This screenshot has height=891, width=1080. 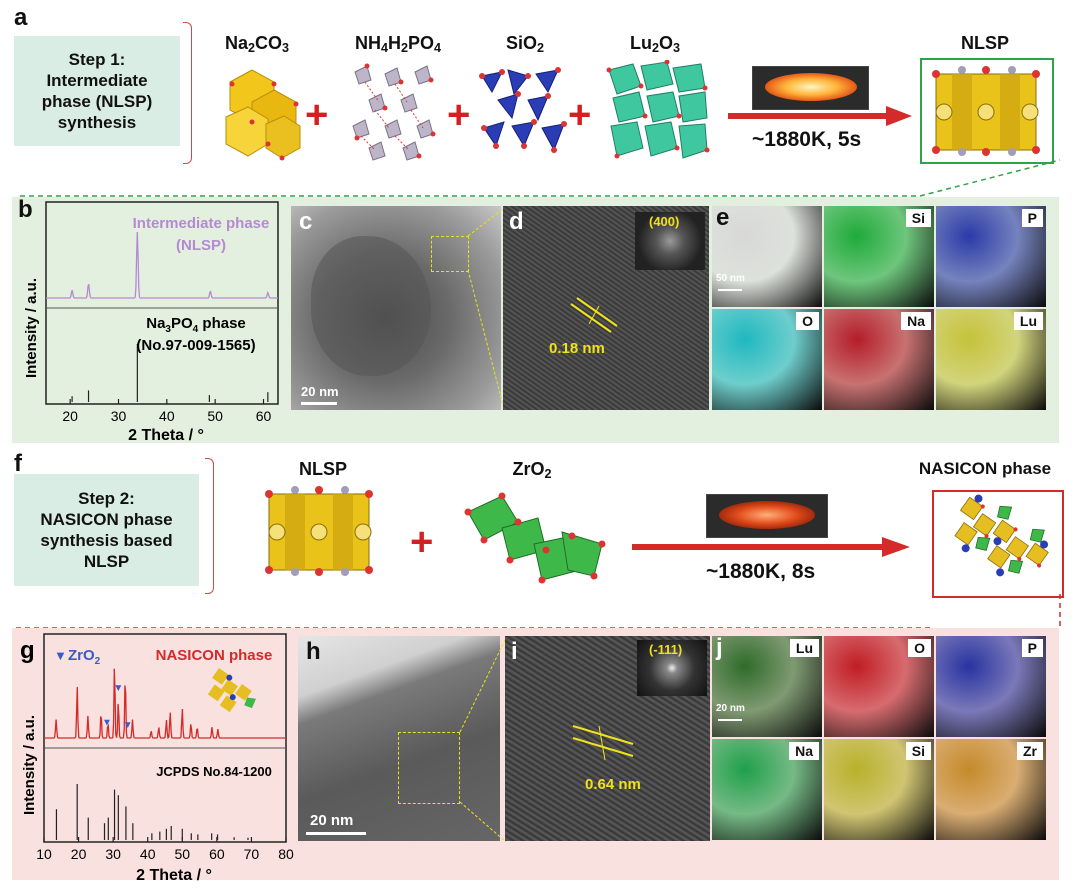 What do you see at coordinates (483, 740) in the screenshot?
I see `zoom-lines-h` at bounding box center [483, 740].